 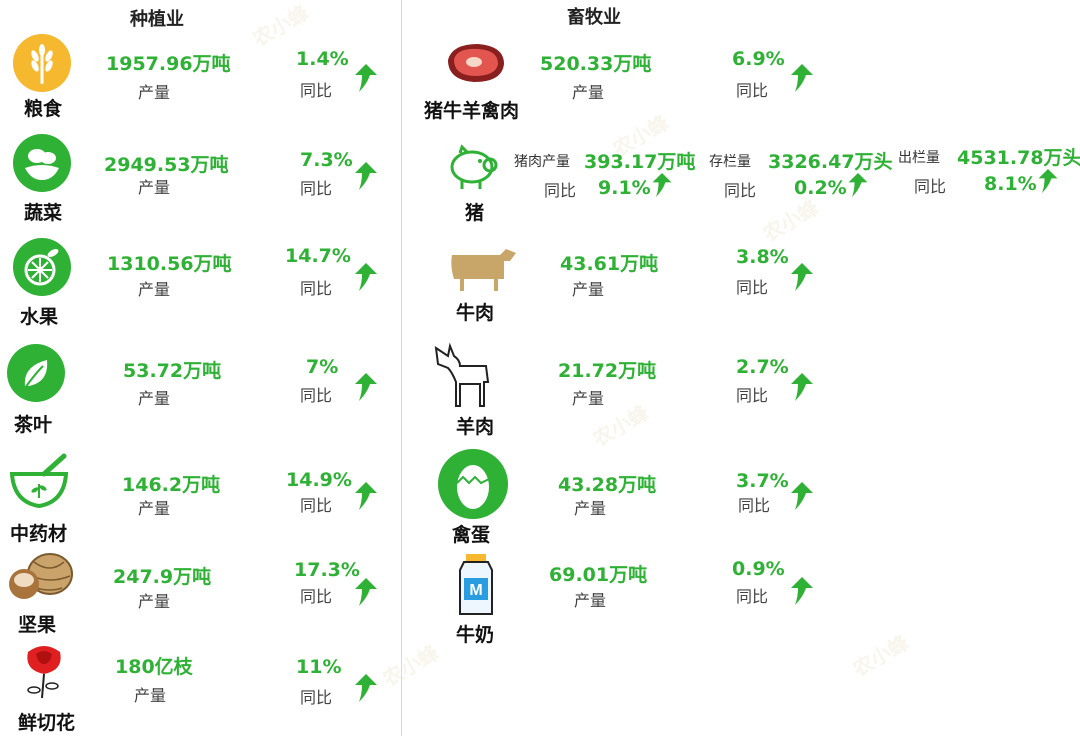 What do you see at coordinates (475, 213) in the screenshot?
I see `livestock-name: 猪` at bounding box center [475, 213].